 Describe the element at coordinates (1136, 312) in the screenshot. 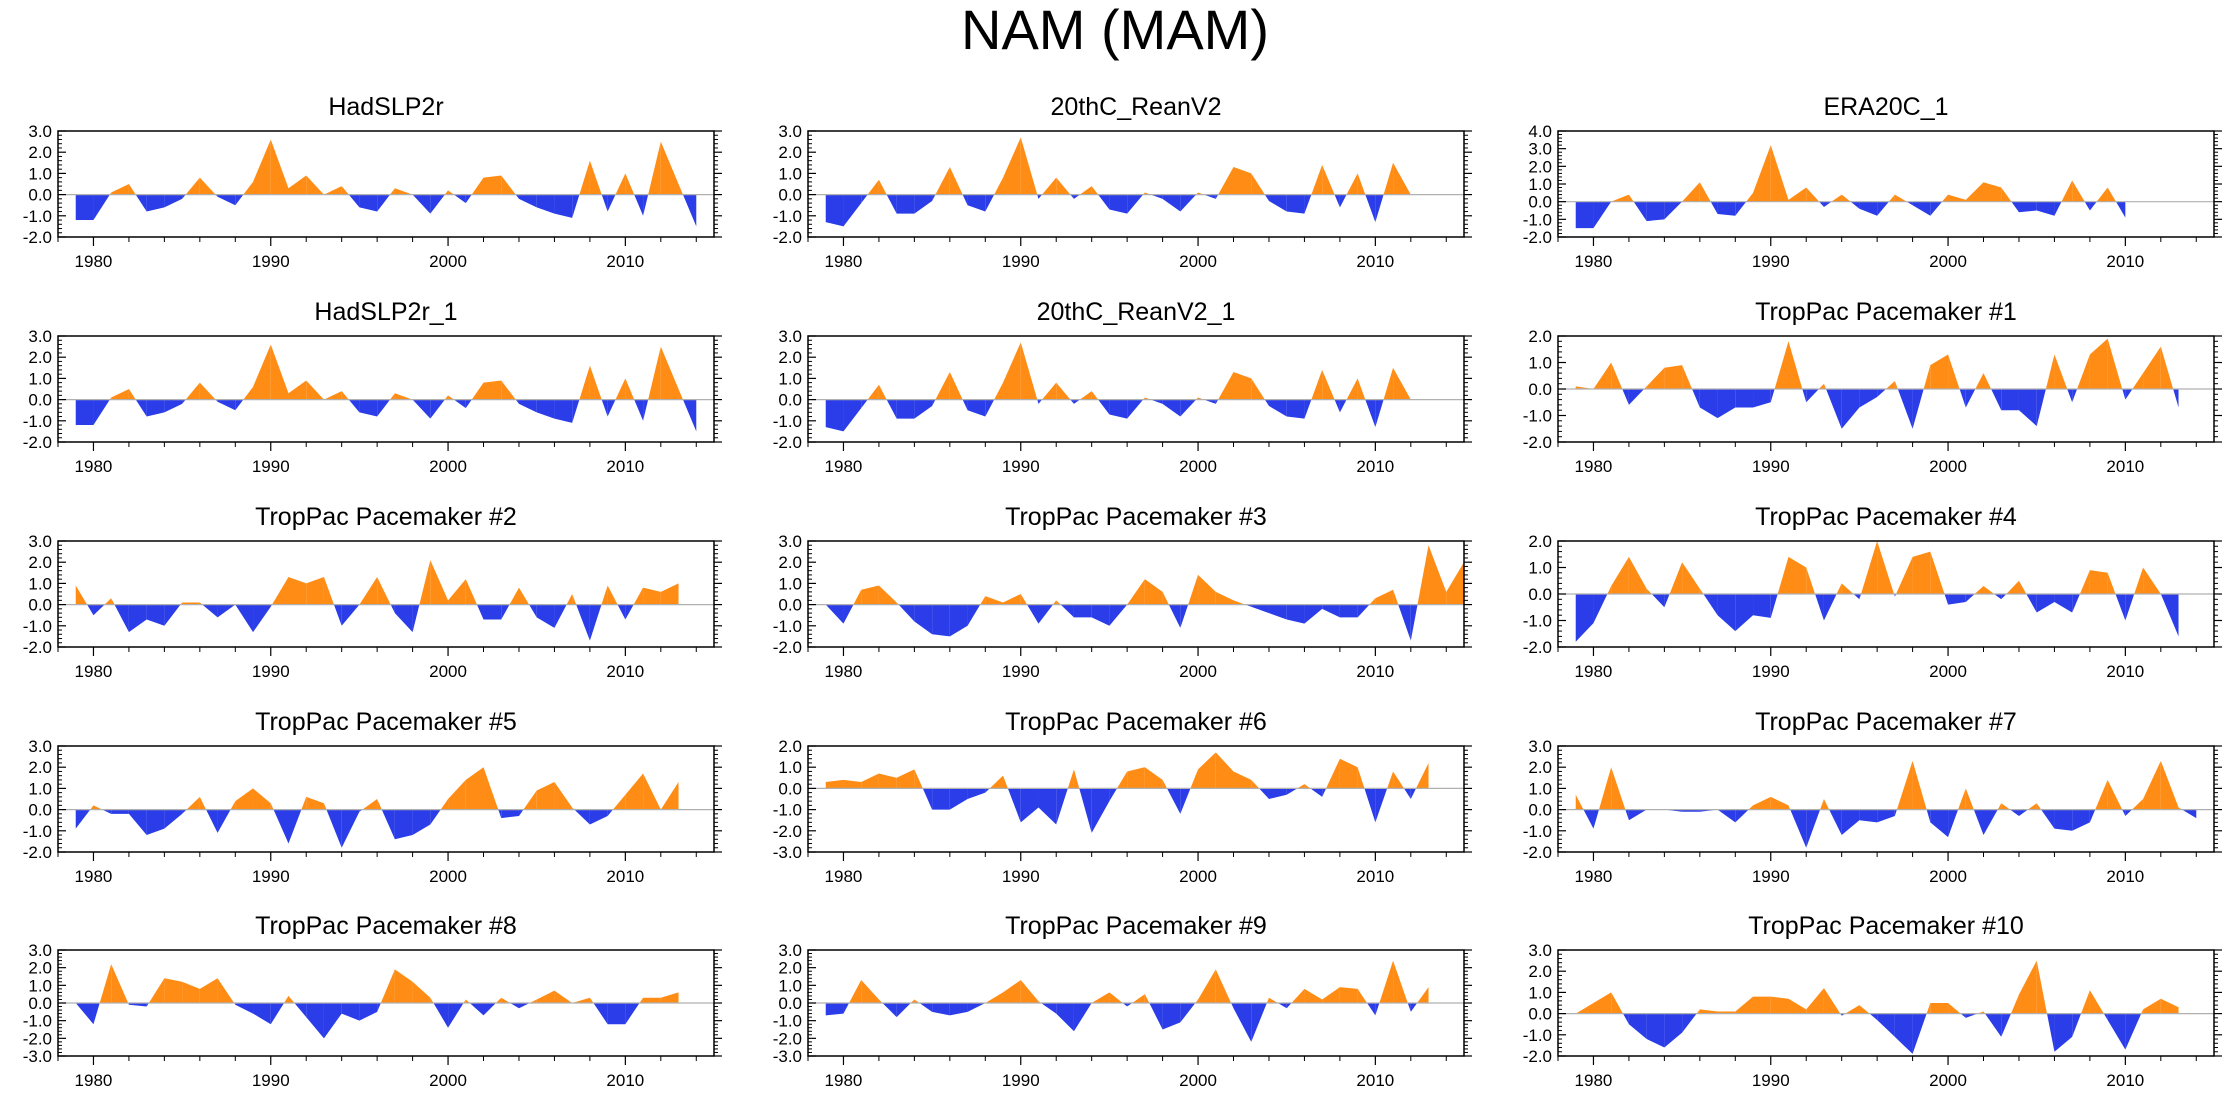

I see `panel-title: 20thC_ReanV2_1` at that location.